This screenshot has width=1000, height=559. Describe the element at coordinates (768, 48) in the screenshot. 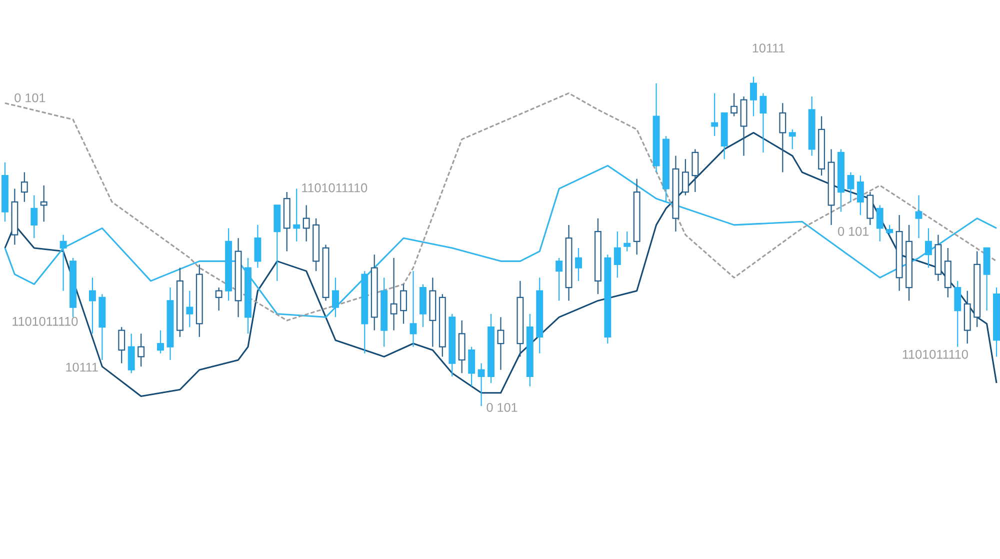

I see `text: 10111` at that location.